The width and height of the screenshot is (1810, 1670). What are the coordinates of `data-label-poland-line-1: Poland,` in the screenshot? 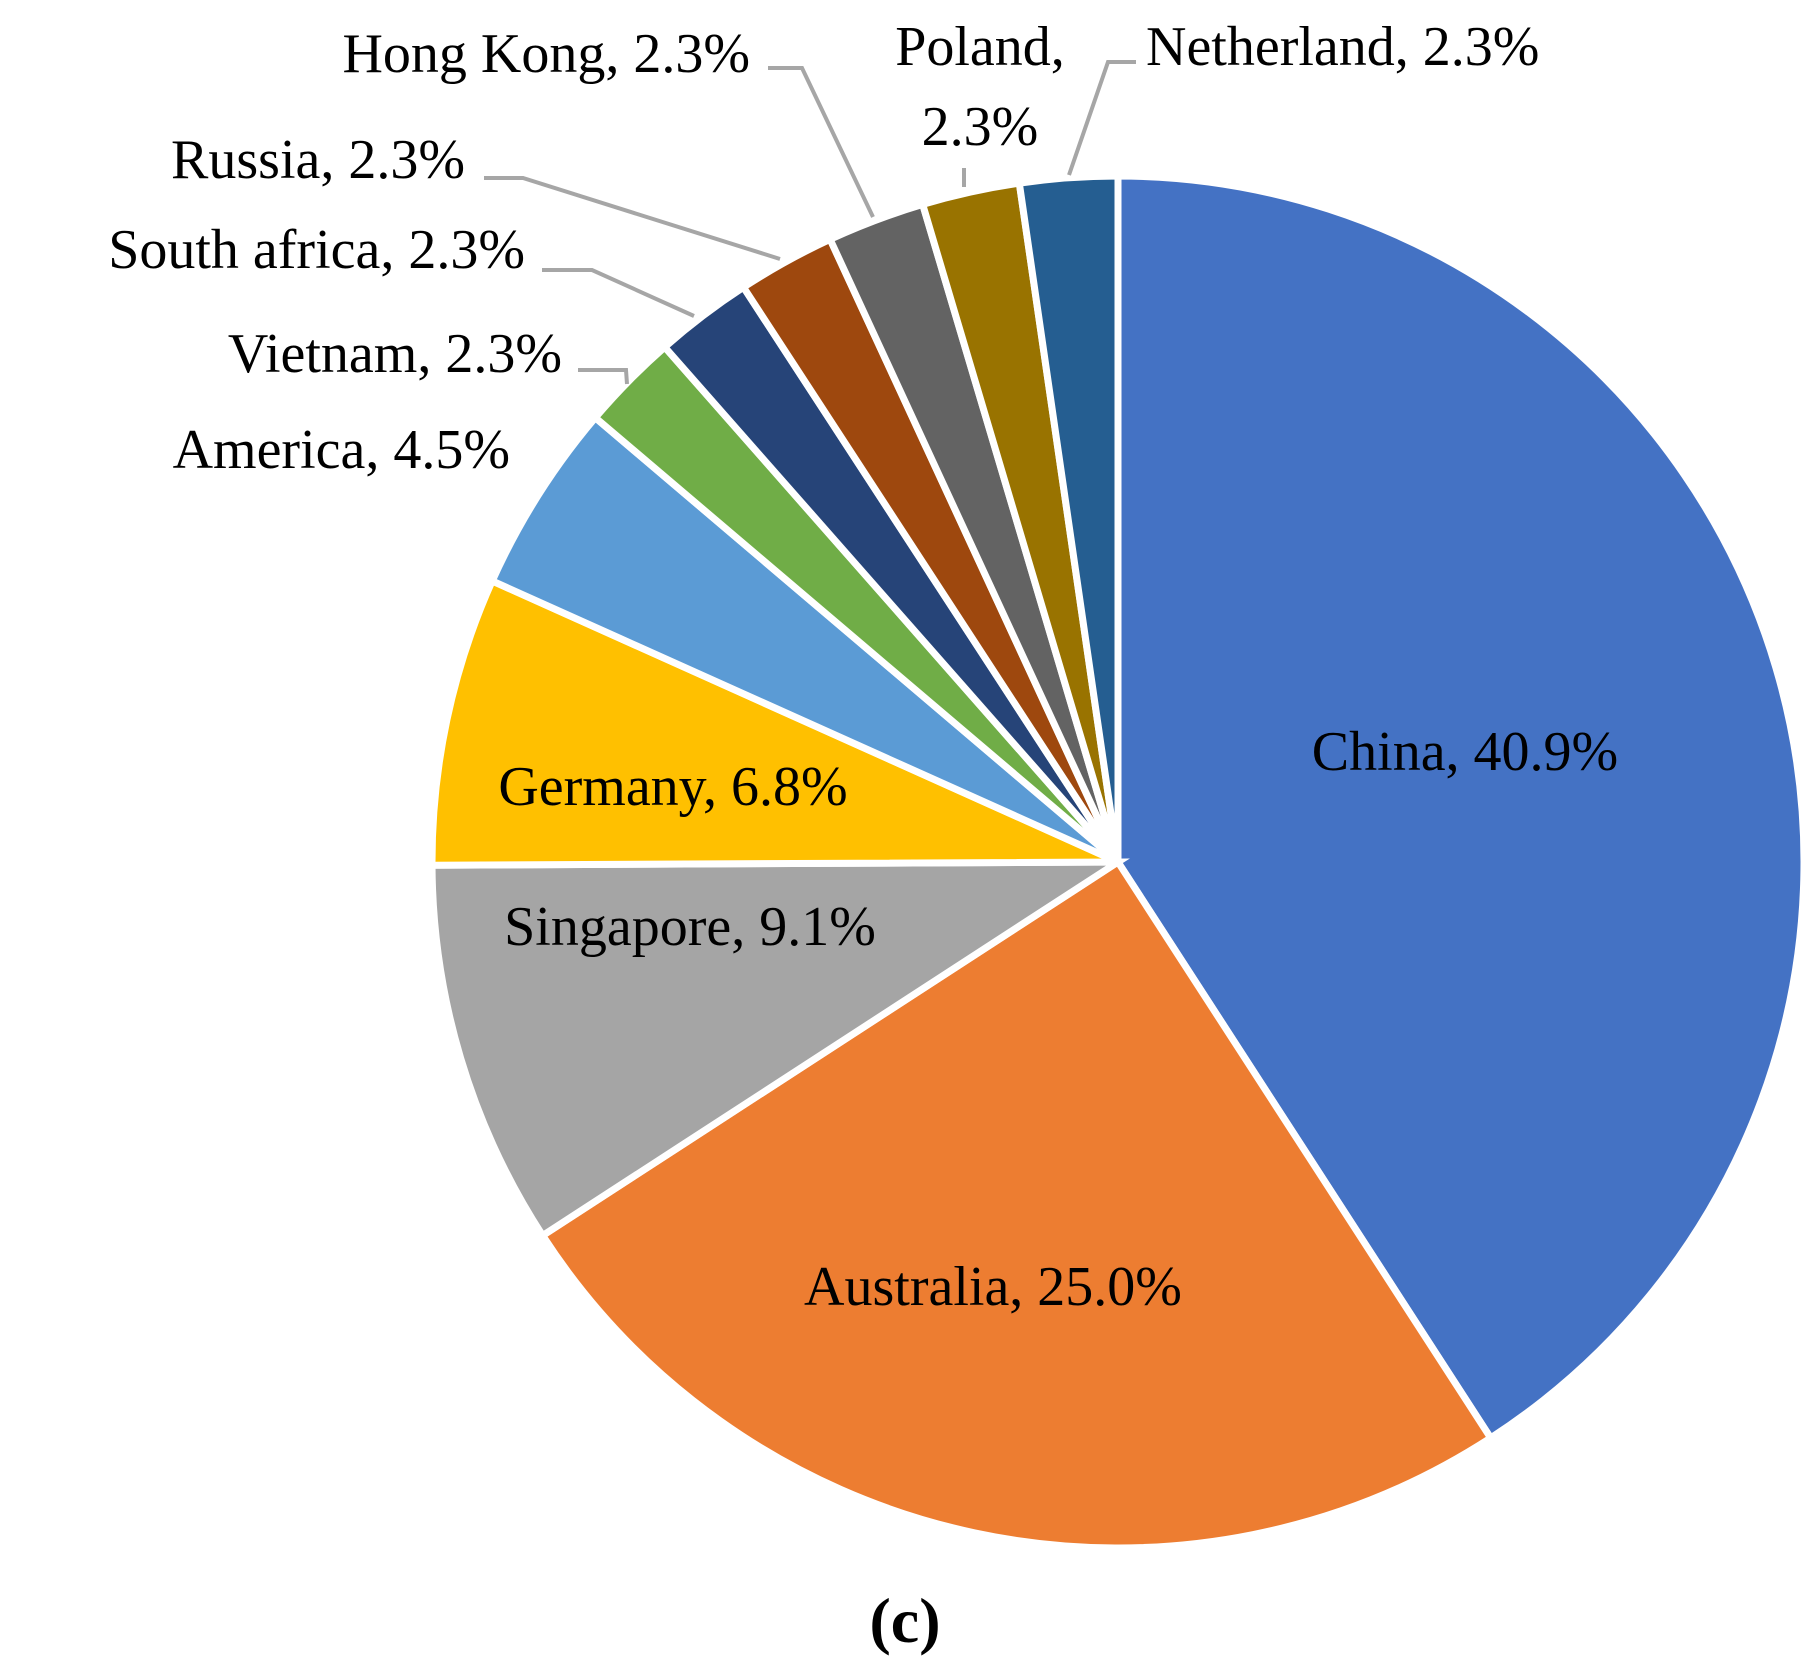 It's located at (980, 47).